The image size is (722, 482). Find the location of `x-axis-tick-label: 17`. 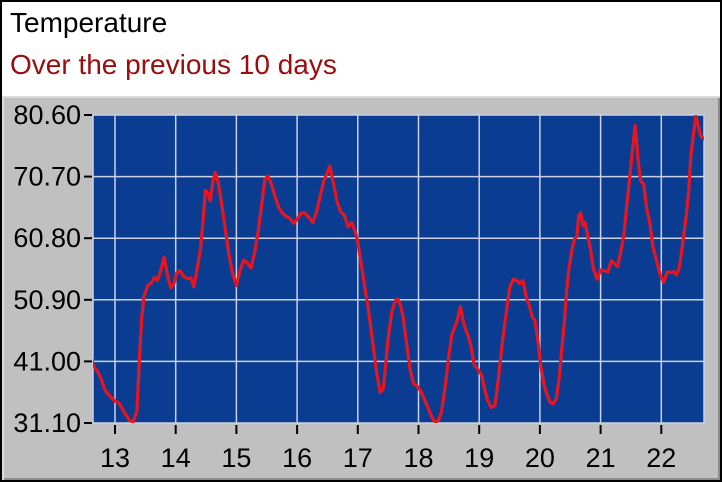

x-axis-tick-label: 17 is located at coordinates (358, 458).